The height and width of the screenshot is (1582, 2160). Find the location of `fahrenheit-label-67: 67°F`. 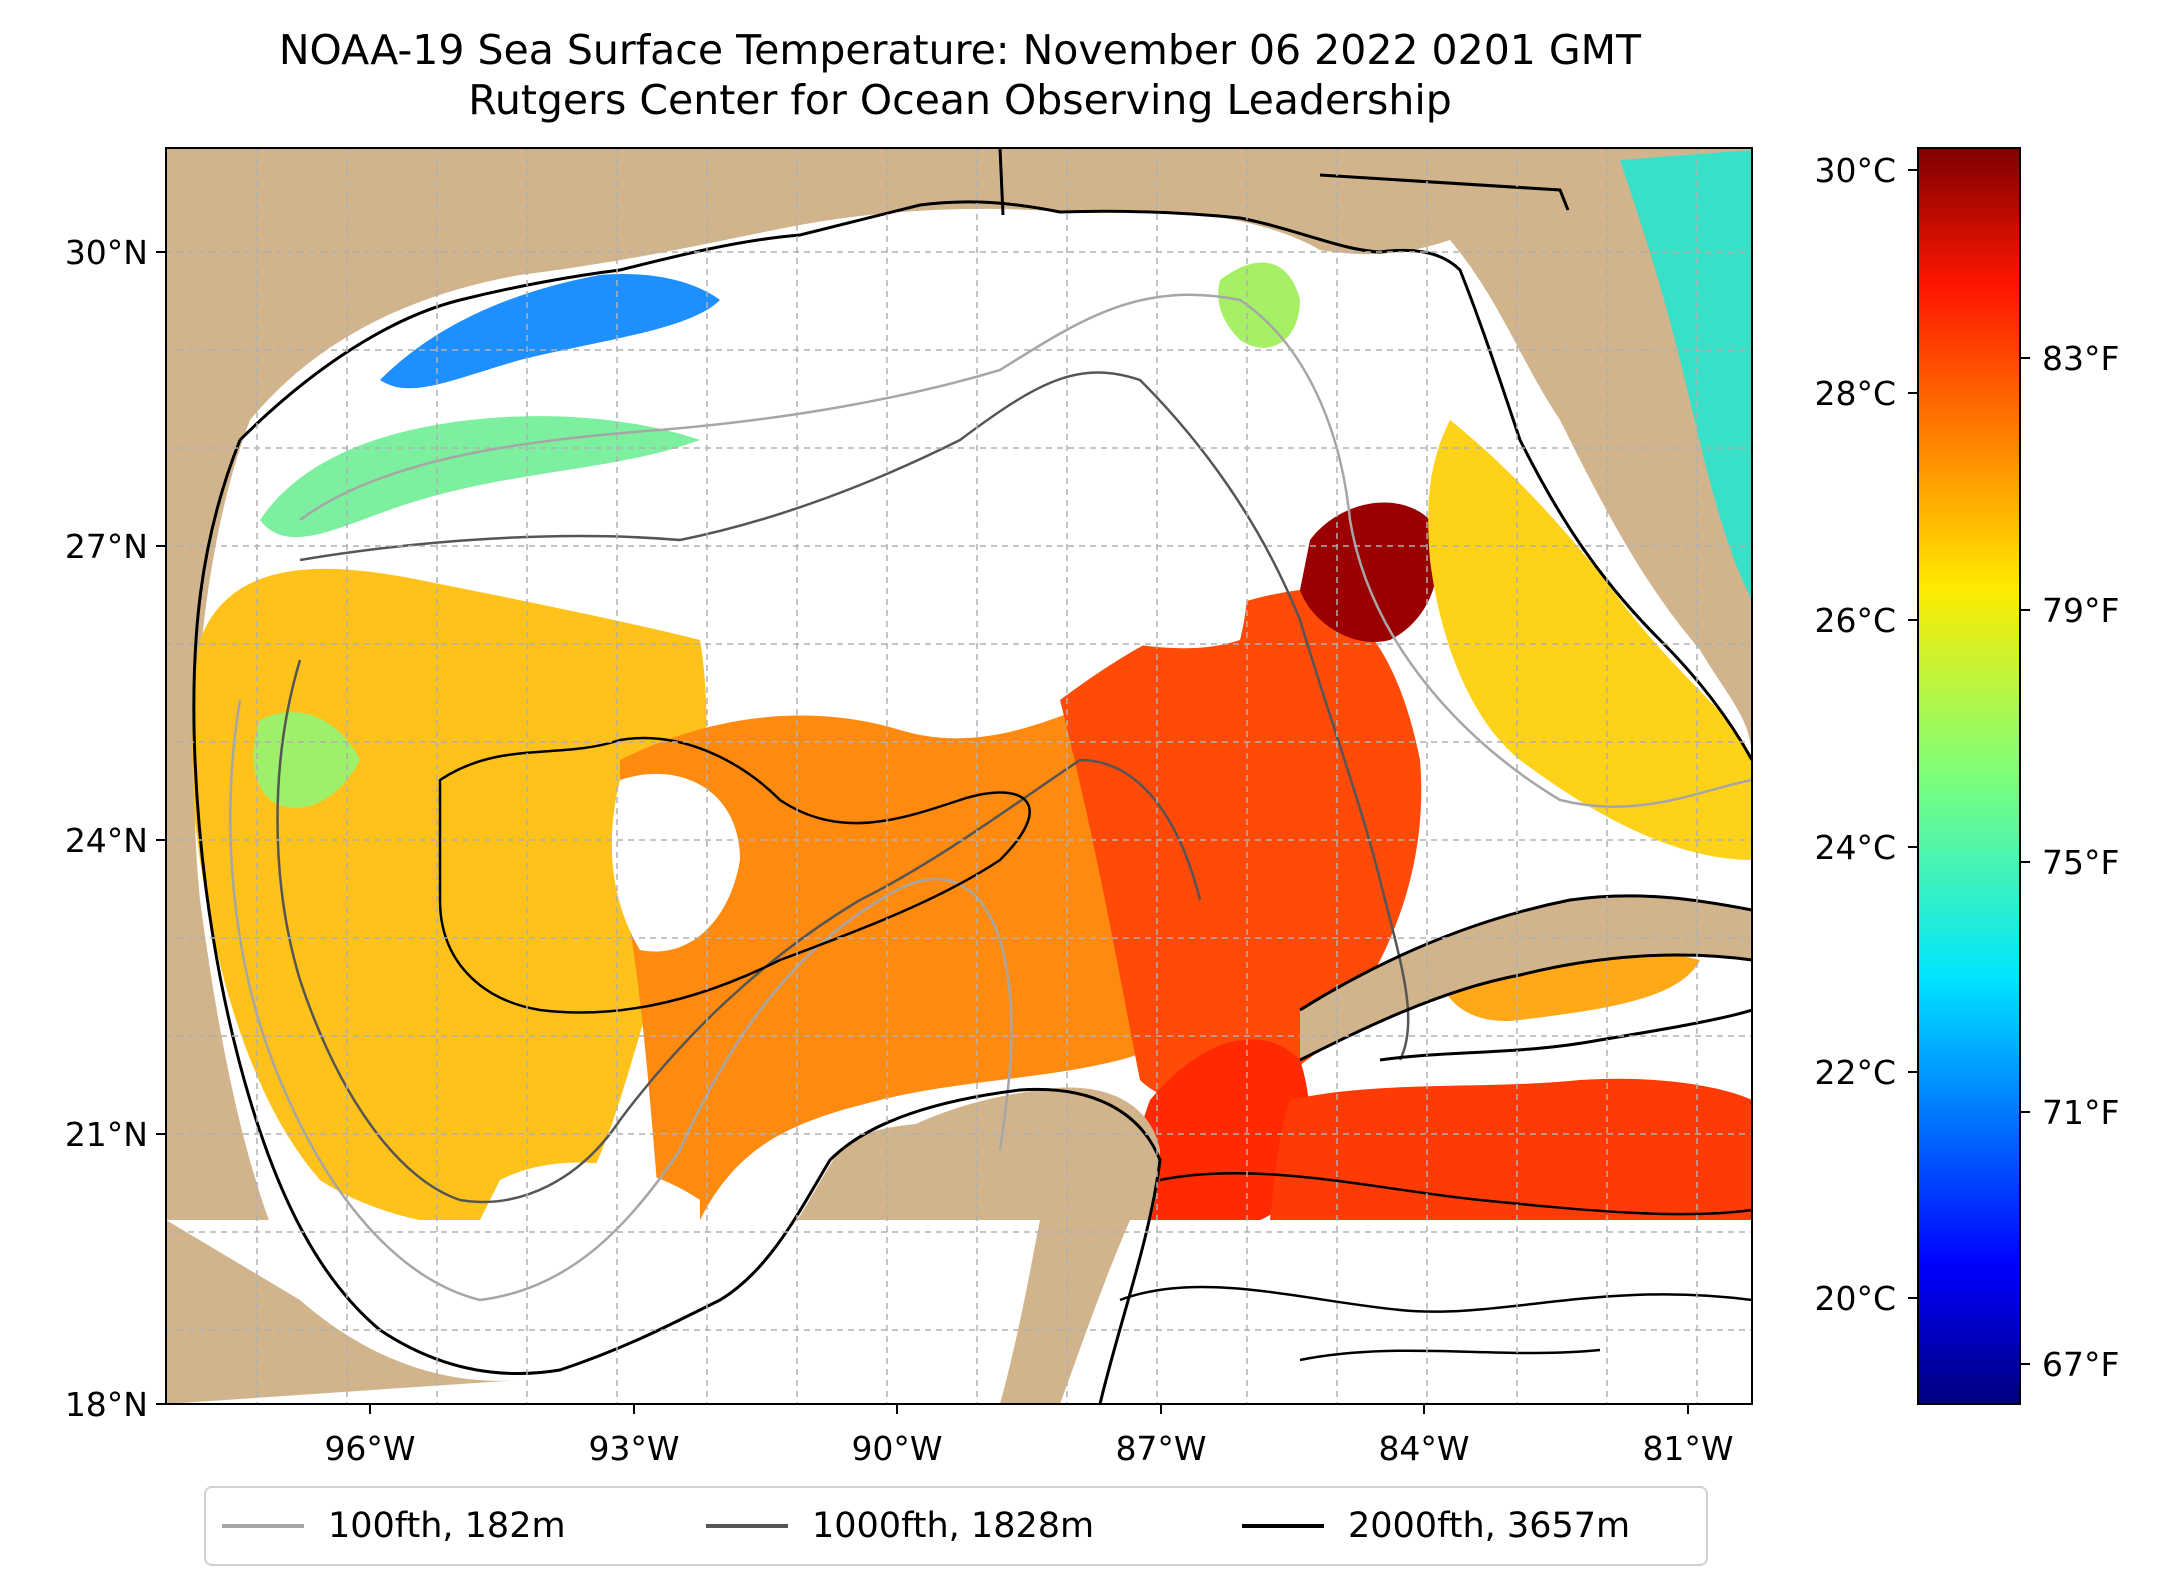

fahrenheit-label-67: 67°F is located at coordinates (2080, 1364).